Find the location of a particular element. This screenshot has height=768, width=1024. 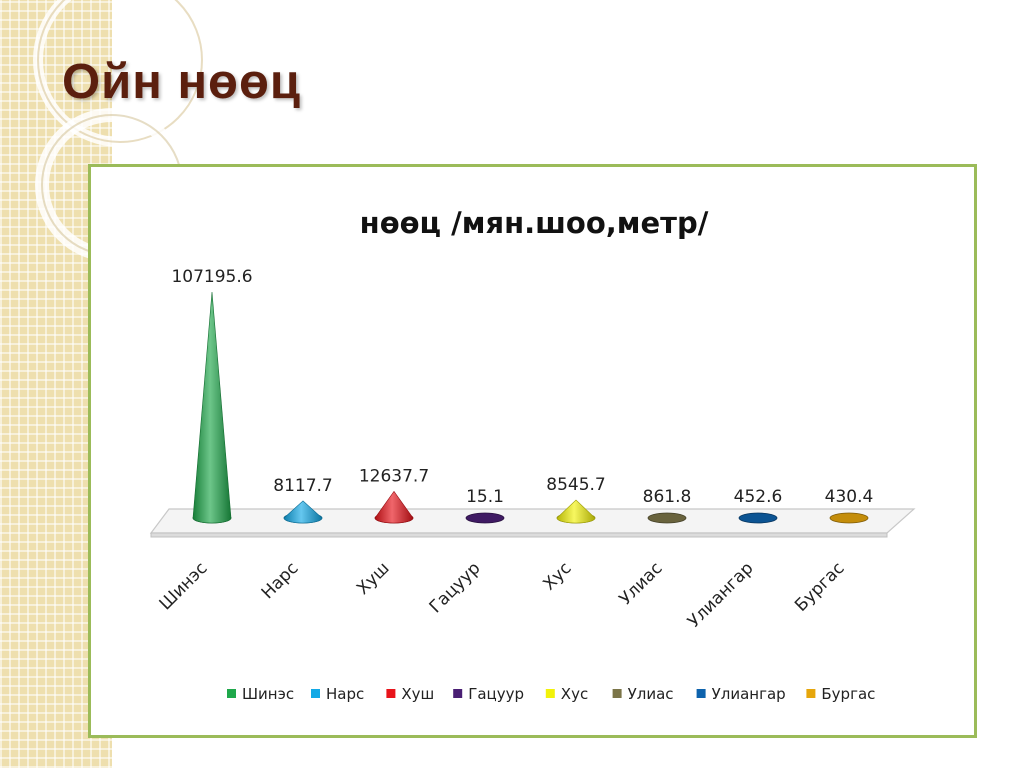

cone-mark-Хус is located at coordinates (576, 511).